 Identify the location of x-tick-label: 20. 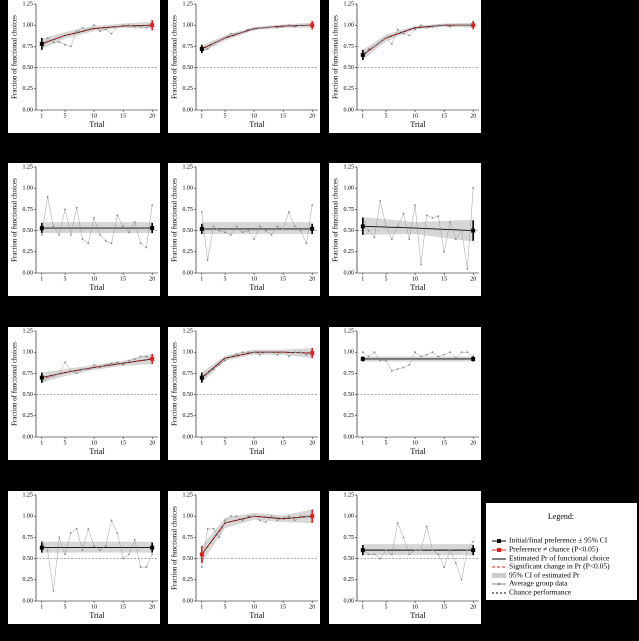
(152, 279).